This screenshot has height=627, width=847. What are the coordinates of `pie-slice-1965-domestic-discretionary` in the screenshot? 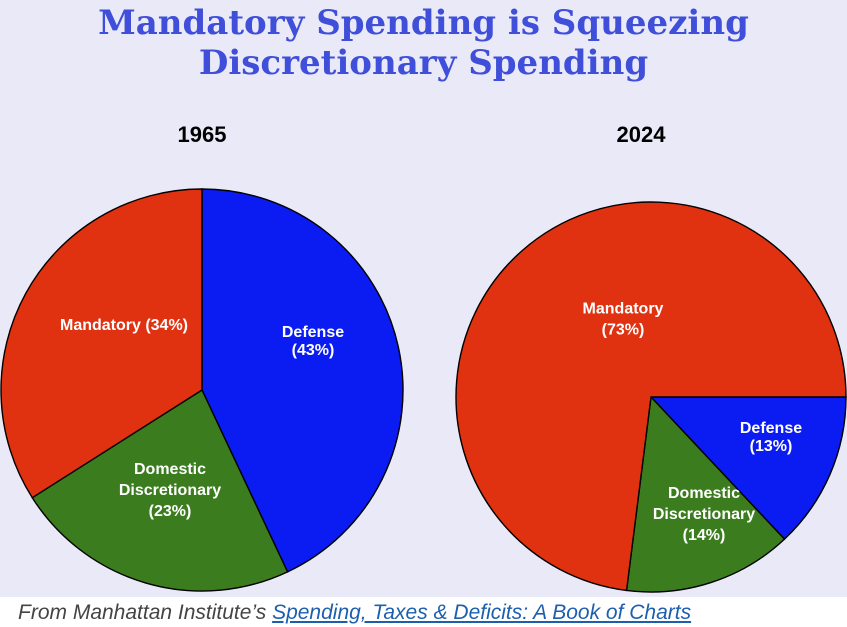 It's located at (160, 490).